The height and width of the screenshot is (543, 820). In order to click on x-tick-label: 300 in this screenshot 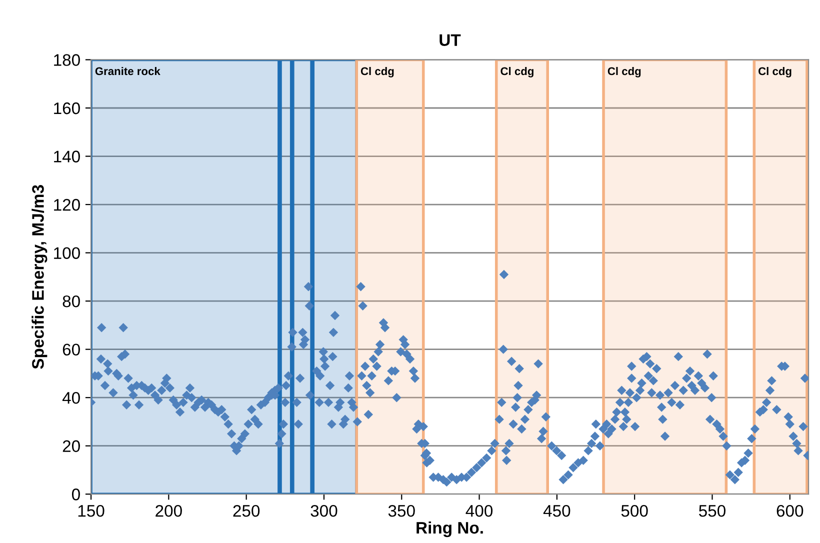, I will do `click(324, 510)`.